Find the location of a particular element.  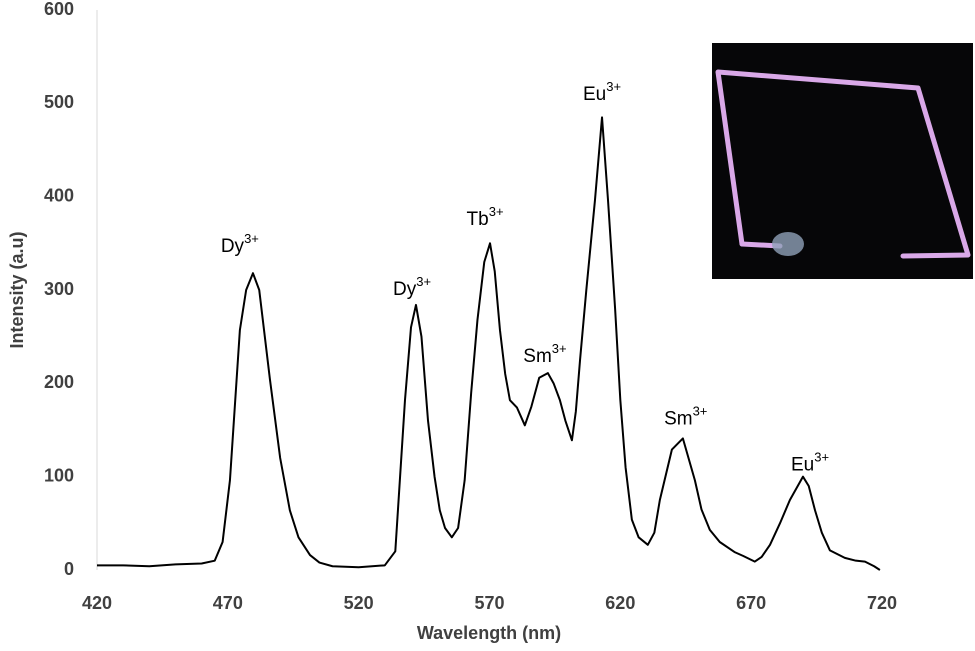

y-tick-label: 0 is located at coordinates (69, 569).